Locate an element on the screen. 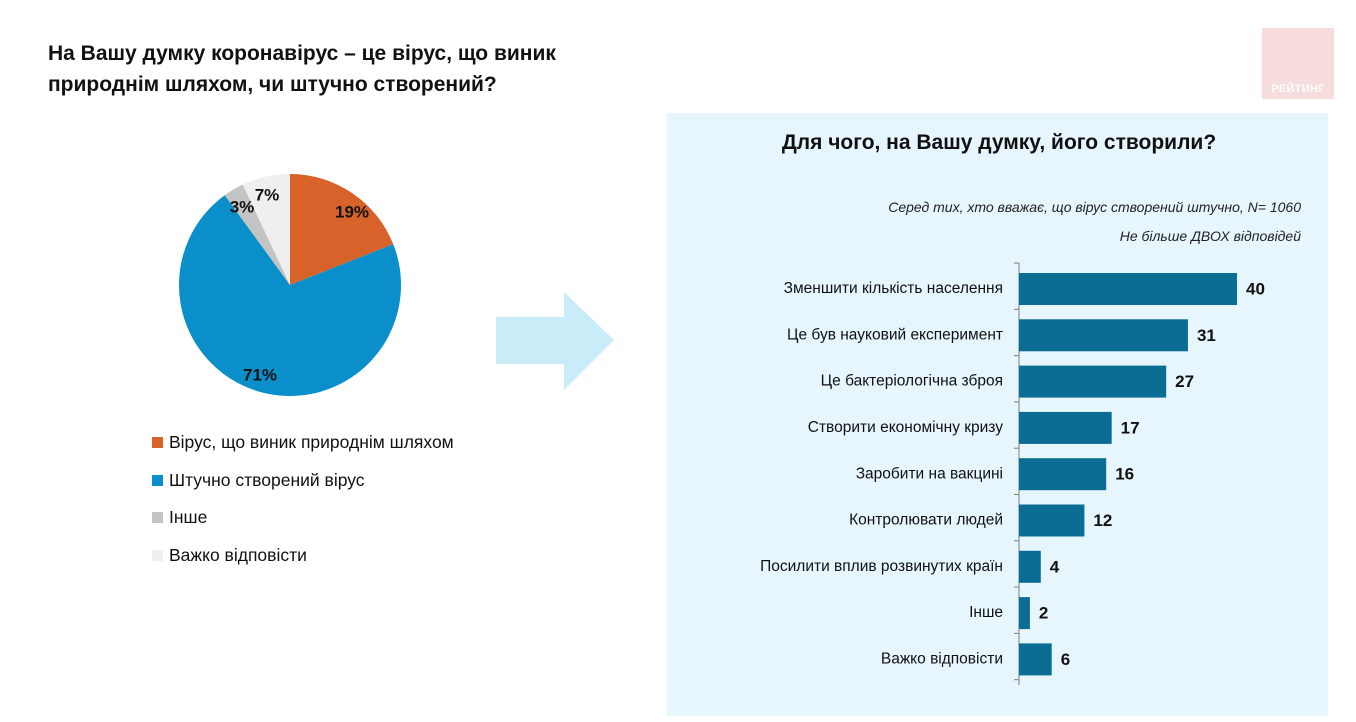  panel-note: Не більше ДВОХ відповідей is located at coordinates (1210, 236).